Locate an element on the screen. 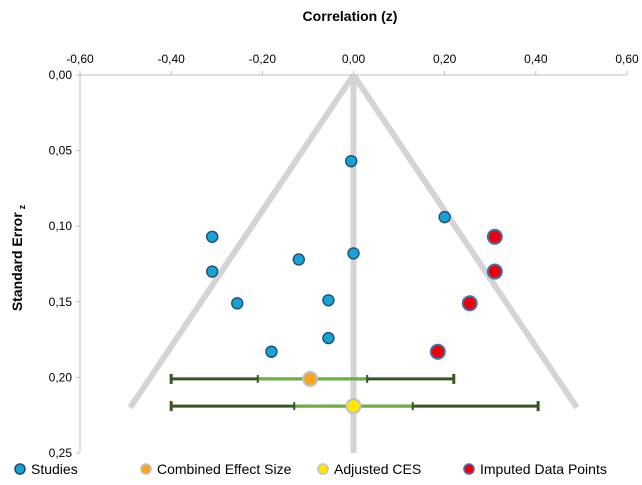 The image size is (642, 485). x-tick-labels: -0,60 -0,40 -0,20 0,00 0,20 0,40 0,60 is located at coordinates (352, 59).